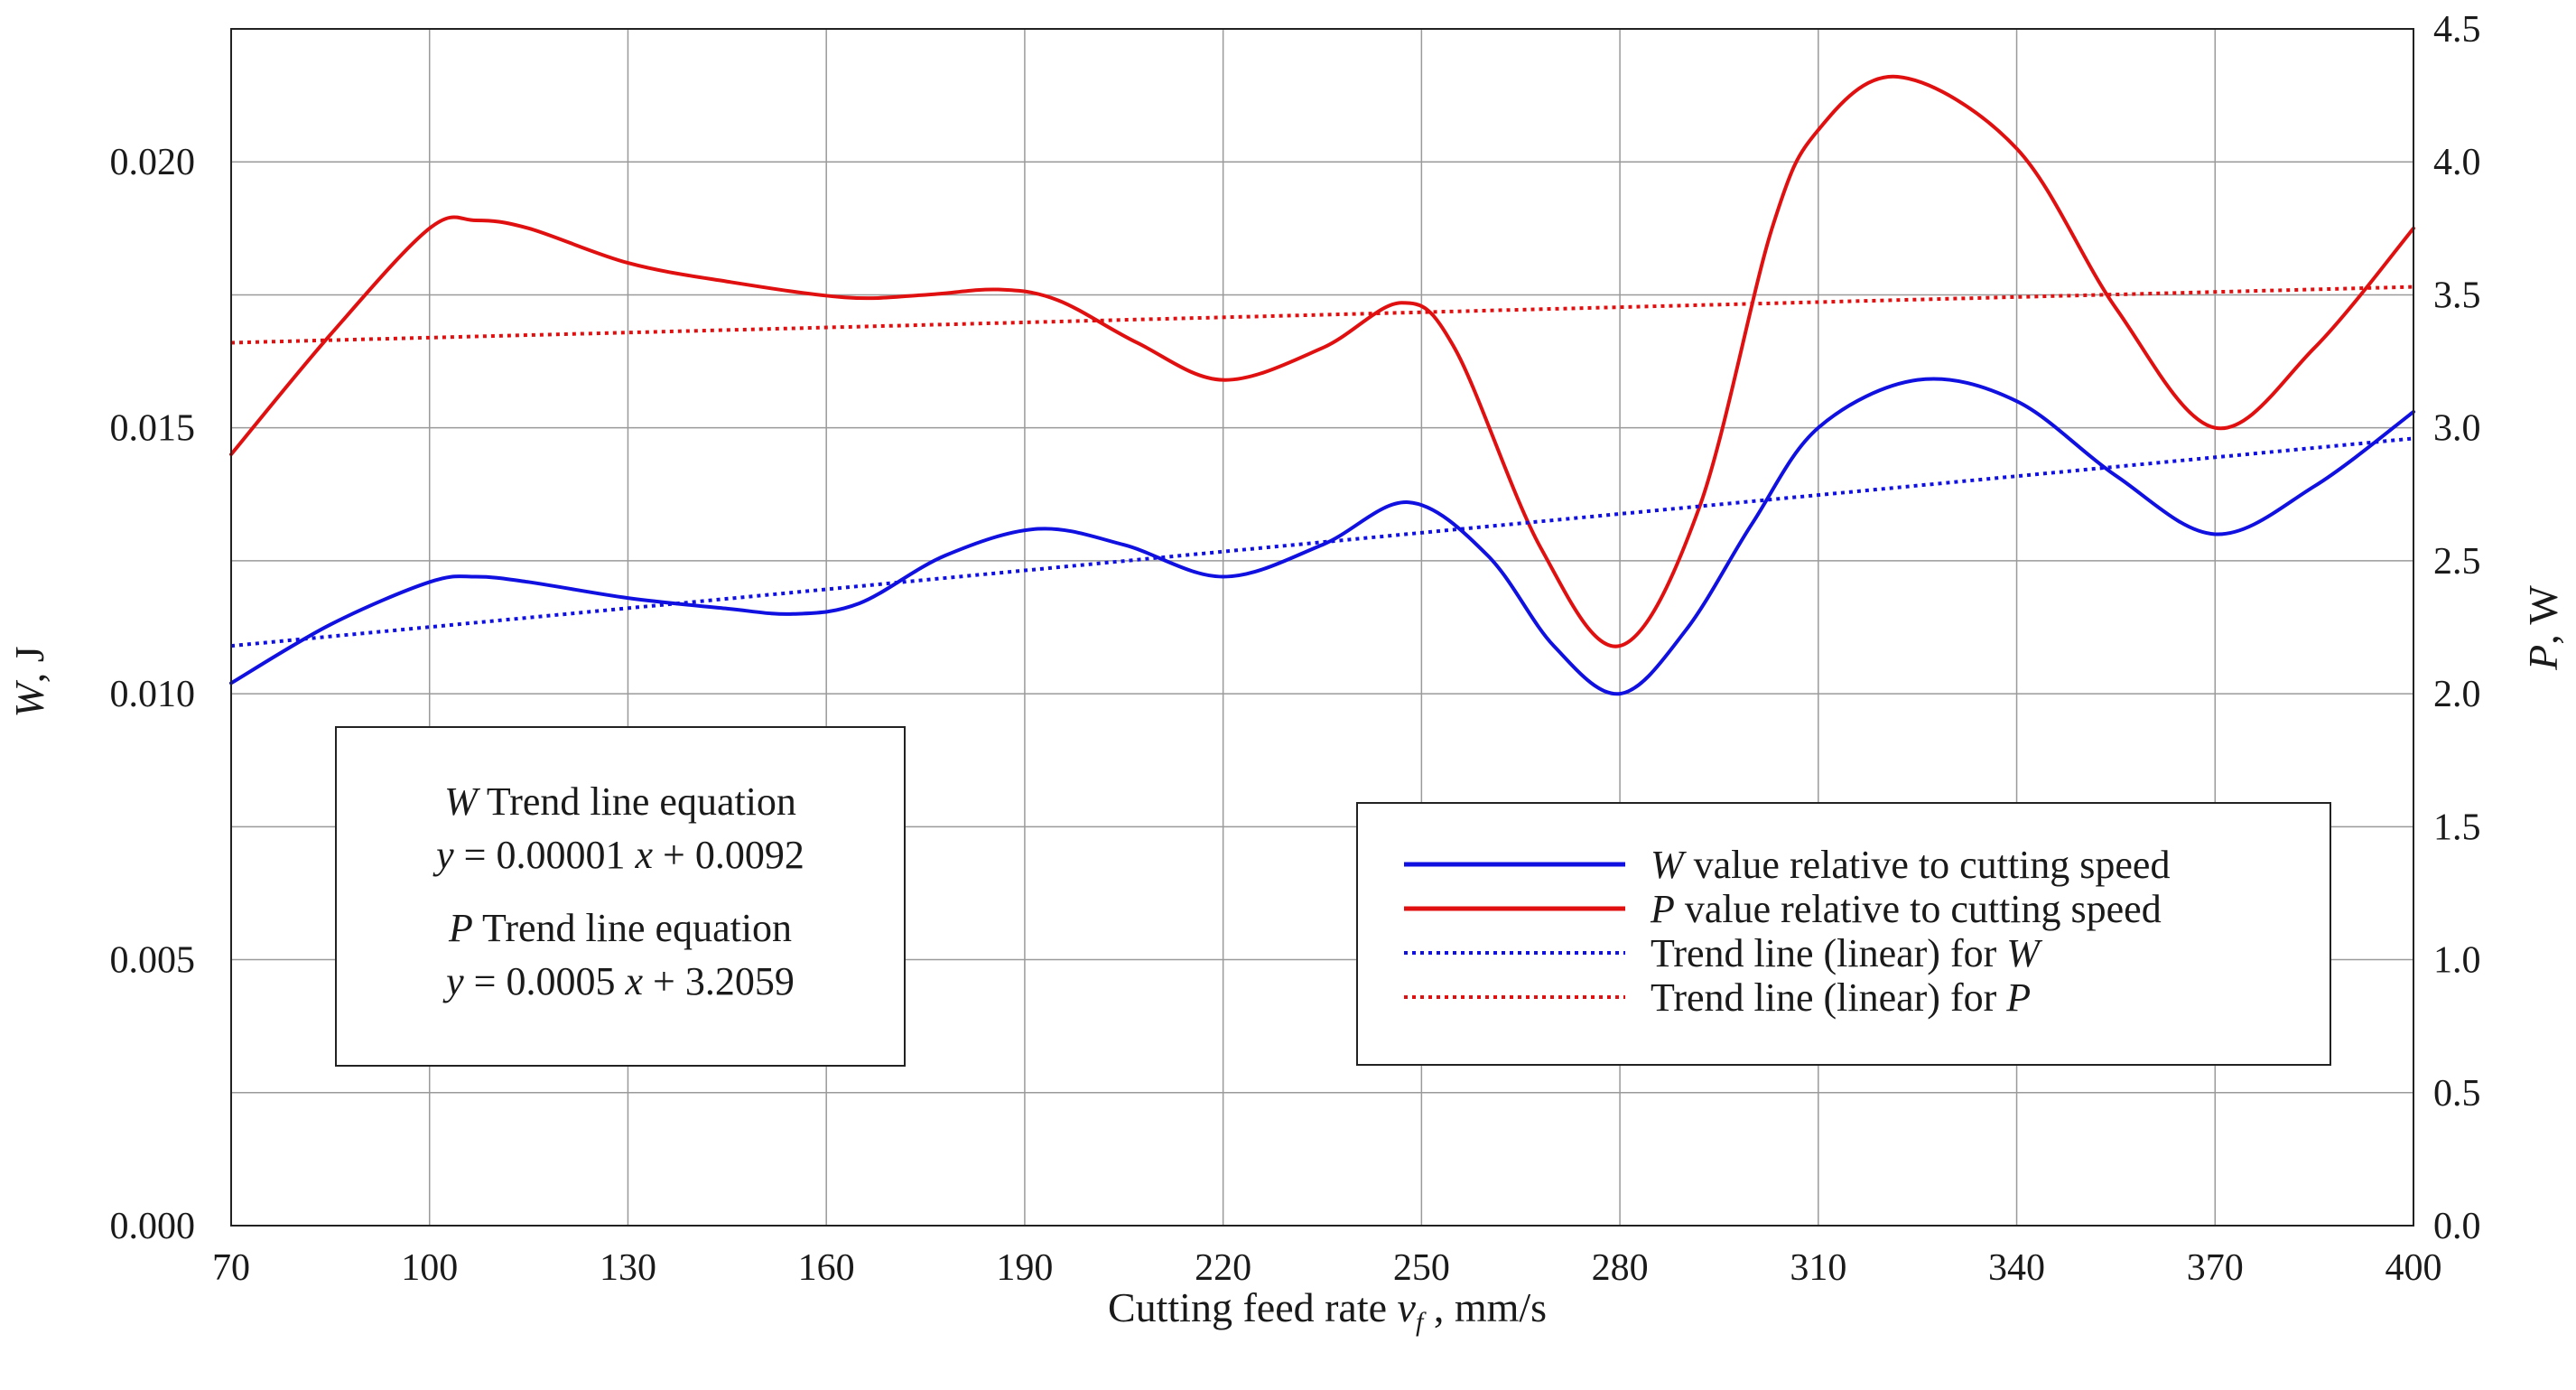  What do you see at coordinates (2457, 961) in the screenshot?
I see `y-right-tick-label: 1.0` at bounding box center [2457, 961].